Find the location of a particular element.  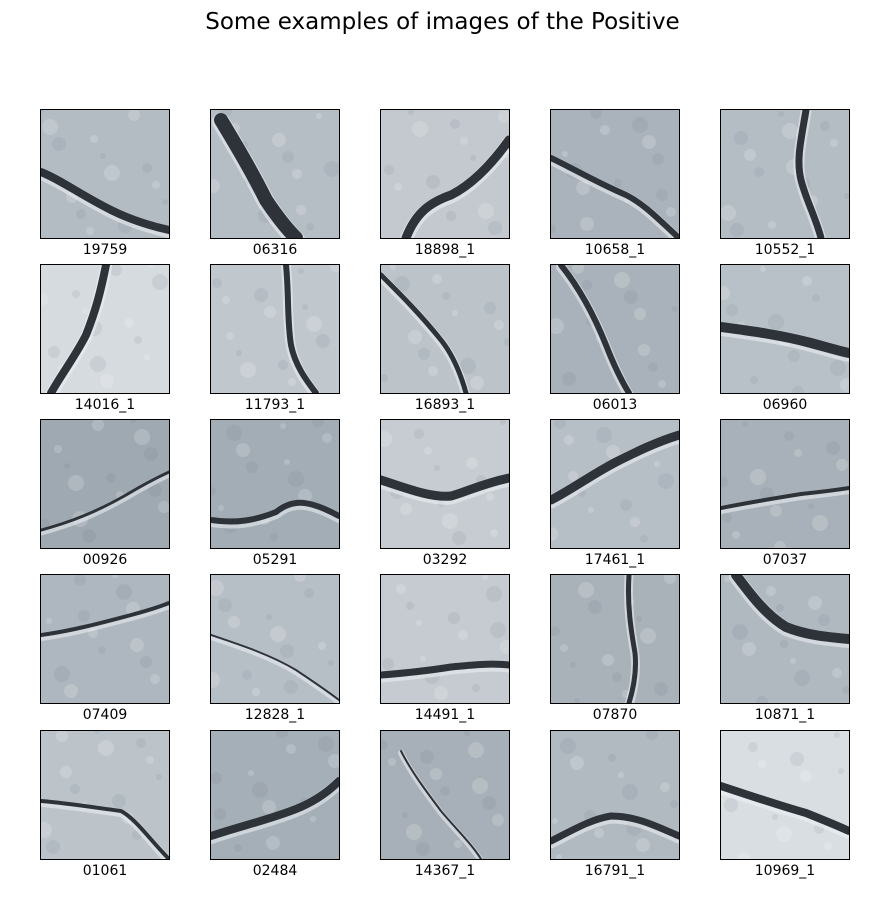

image-cell: 18898_1 is located at coordinates (445, 183).